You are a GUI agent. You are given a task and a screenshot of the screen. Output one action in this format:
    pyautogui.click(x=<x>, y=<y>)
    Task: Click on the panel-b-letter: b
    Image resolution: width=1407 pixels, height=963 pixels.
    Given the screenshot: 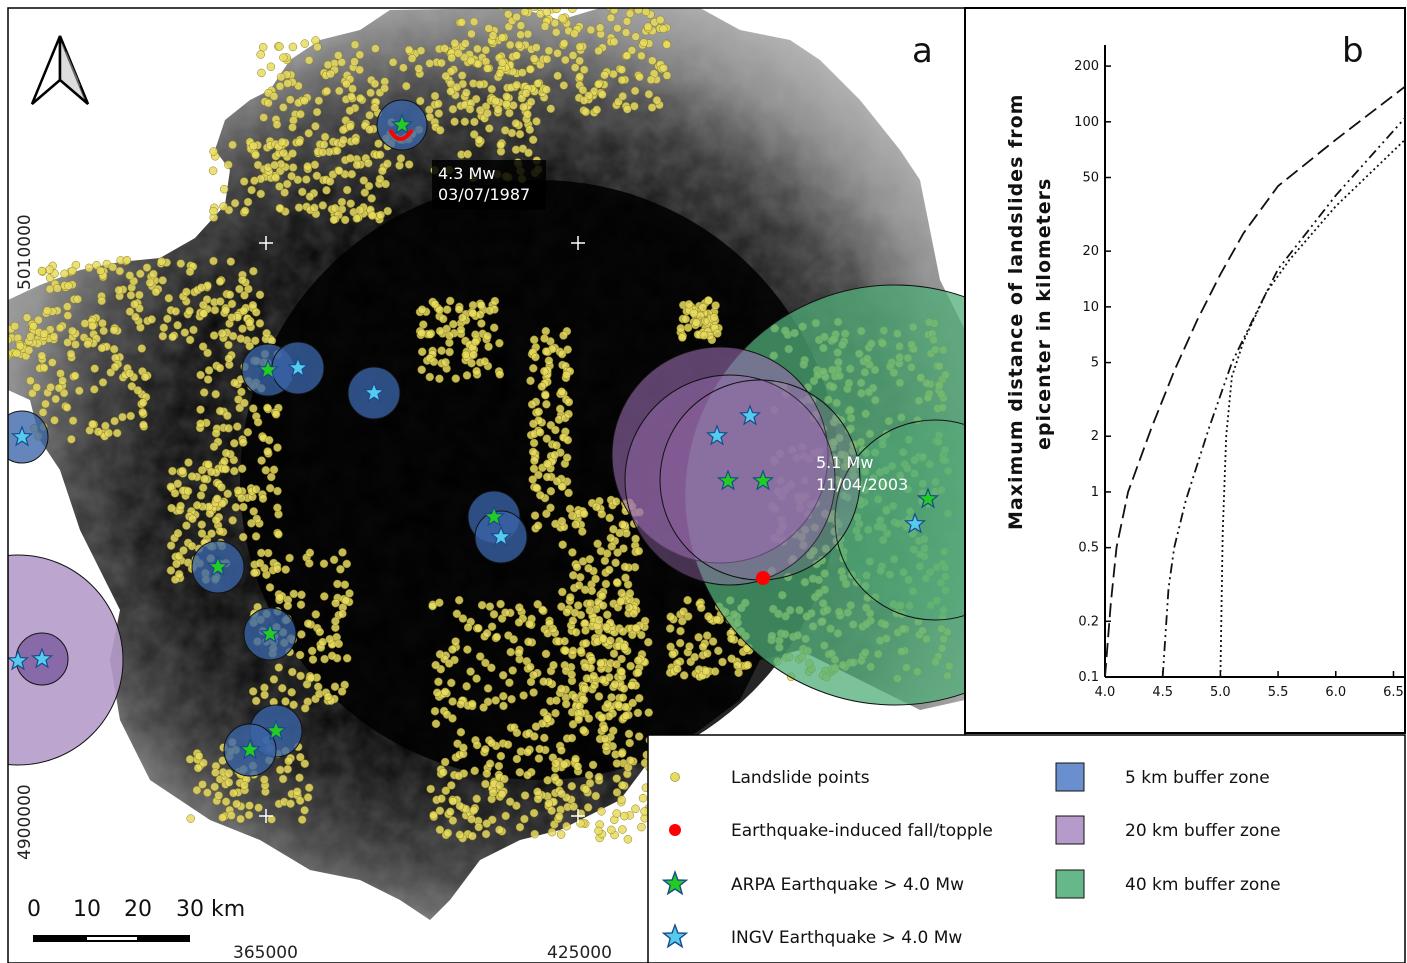 What is the action you would take?
    pyautogui.click(x=1353, y=51)
    